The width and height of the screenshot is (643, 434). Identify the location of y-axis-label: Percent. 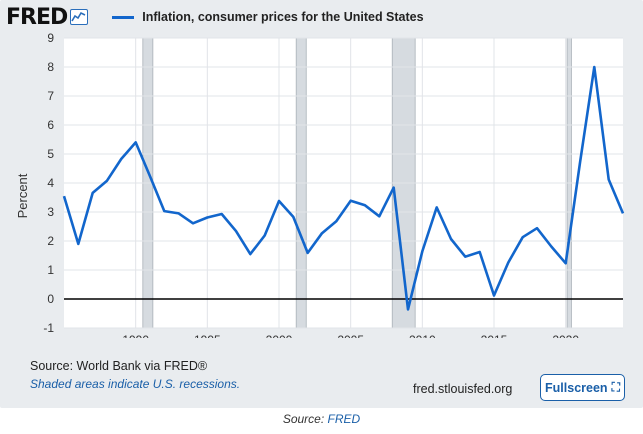
(22, 195).